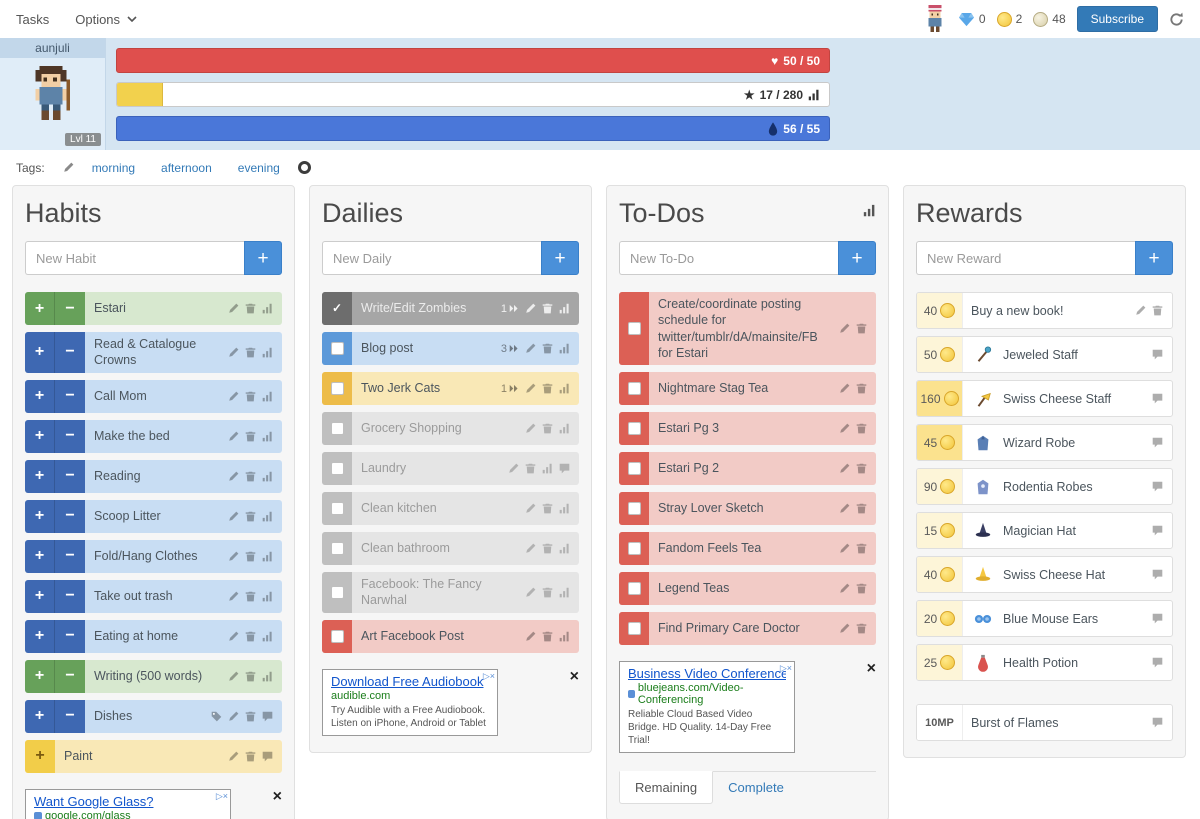 The height and width of the screenshot is (819, 1200). What do you see at coordinates (707, 673) in the screenshot?
I see `ad-title-link: Business Video Conference` at bounding box center [707, 673].